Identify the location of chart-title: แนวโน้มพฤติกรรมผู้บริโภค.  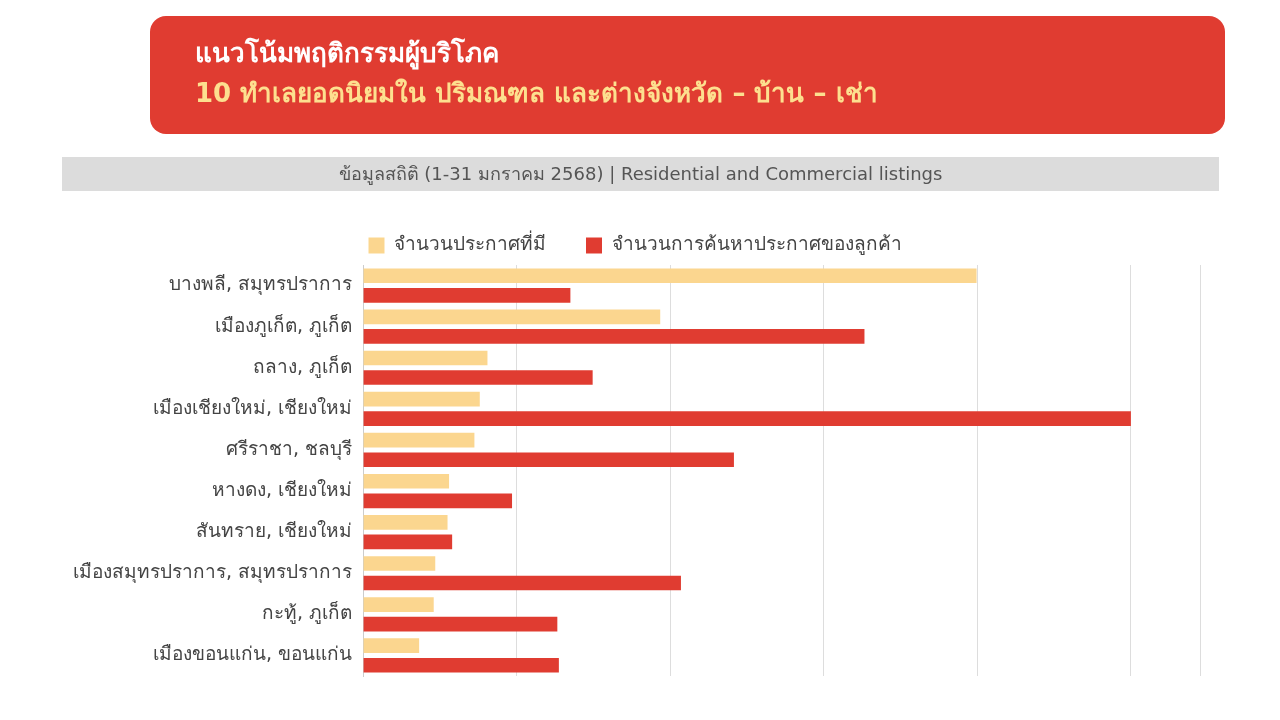
(347, 54).